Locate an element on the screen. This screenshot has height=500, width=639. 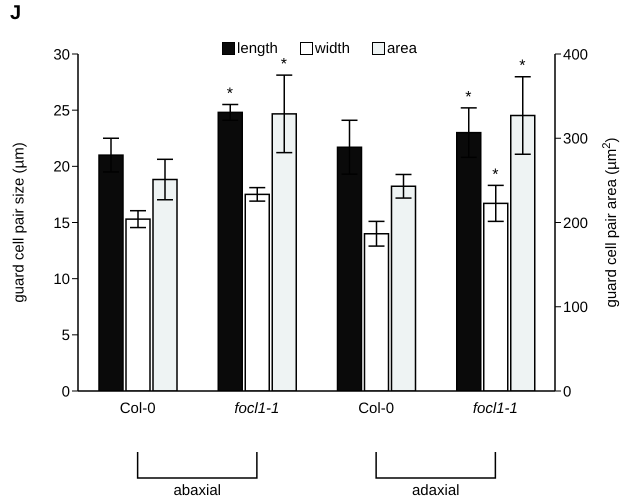
y2-tick-label: 300 is located at coordinates (575, 139).